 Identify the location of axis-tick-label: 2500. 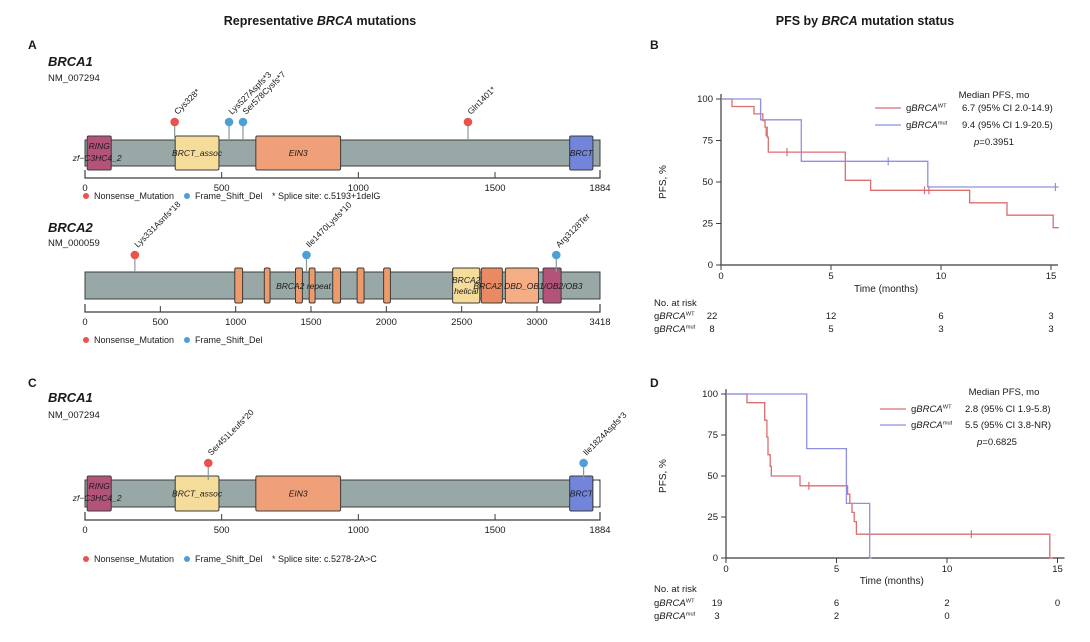
(461, 322).